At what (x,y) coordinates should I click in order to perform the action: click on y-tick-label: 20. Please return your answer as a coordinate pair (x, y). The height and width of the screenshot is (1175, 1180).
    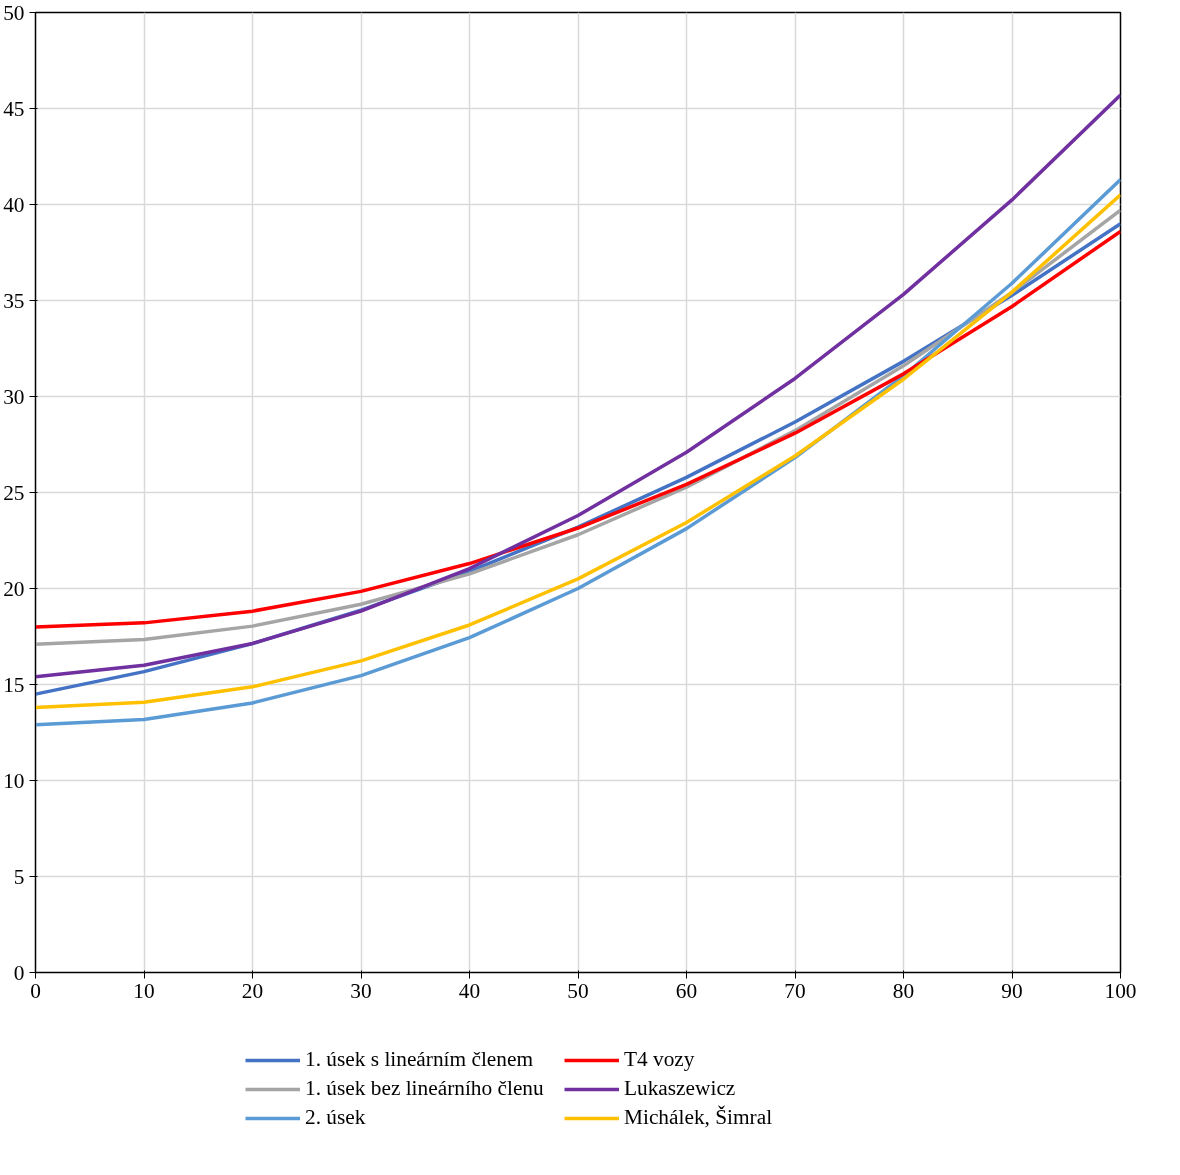
    Looking at the image, I should click on (14, 588).